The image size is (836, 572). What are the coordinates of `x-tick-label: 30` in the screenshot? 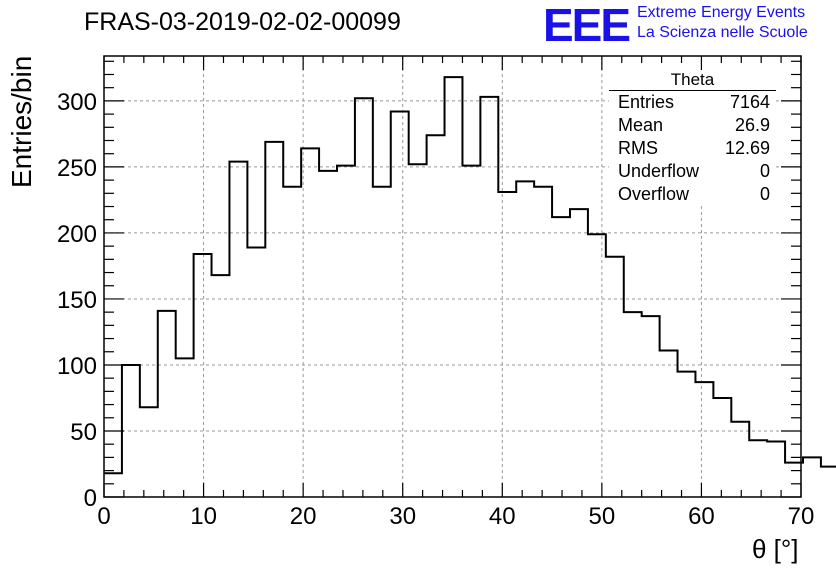 It's located at (402, 516).